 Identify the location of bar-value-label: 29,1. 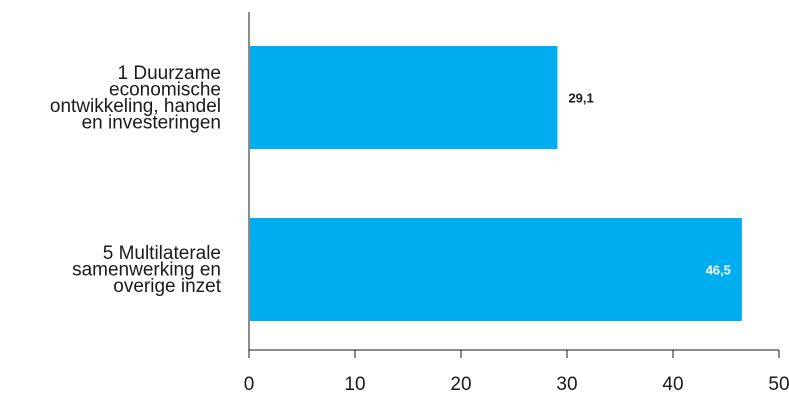
(580, 98).